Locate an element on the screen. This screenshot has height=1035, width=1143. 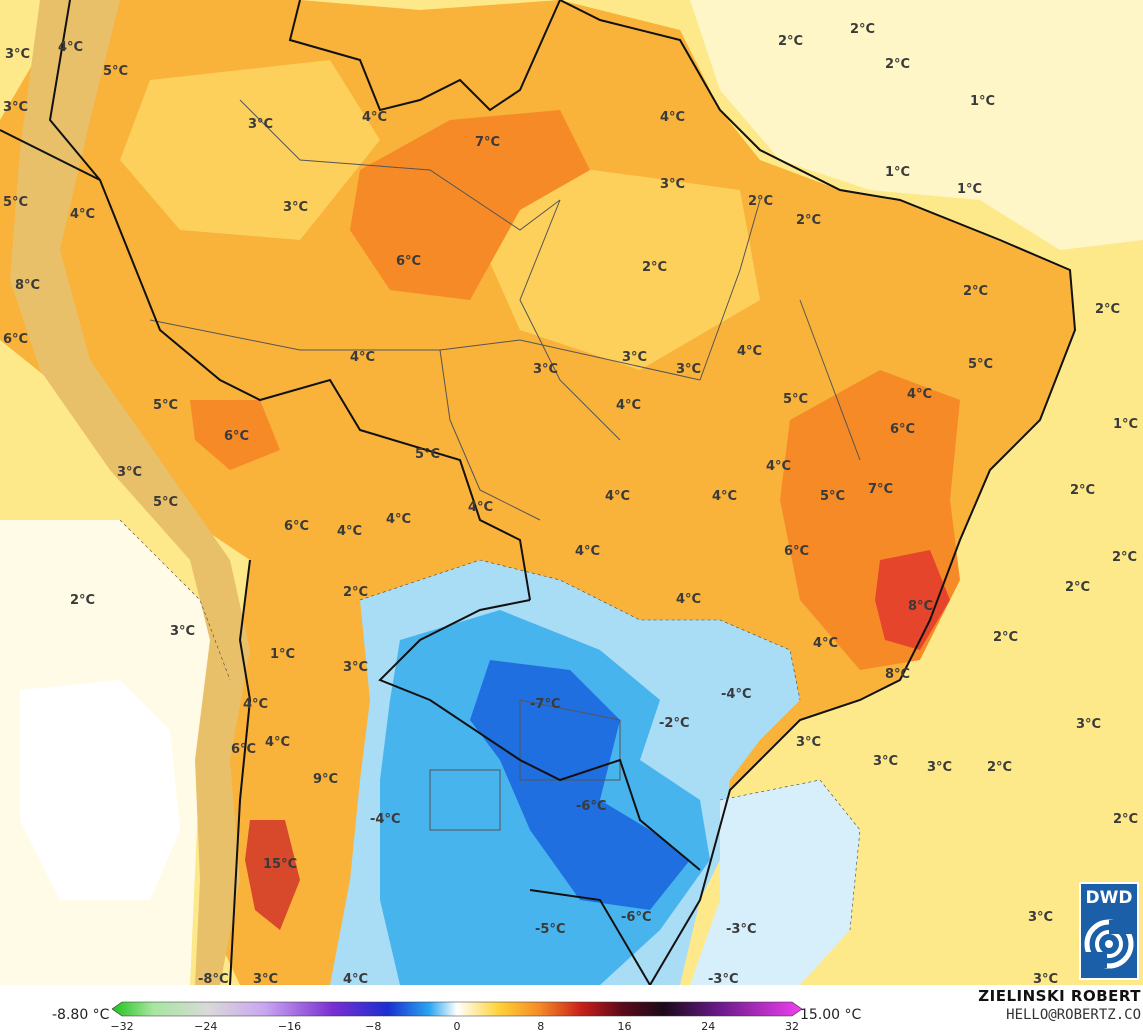
warm-core-amazon is located at coordinates (470, 205).